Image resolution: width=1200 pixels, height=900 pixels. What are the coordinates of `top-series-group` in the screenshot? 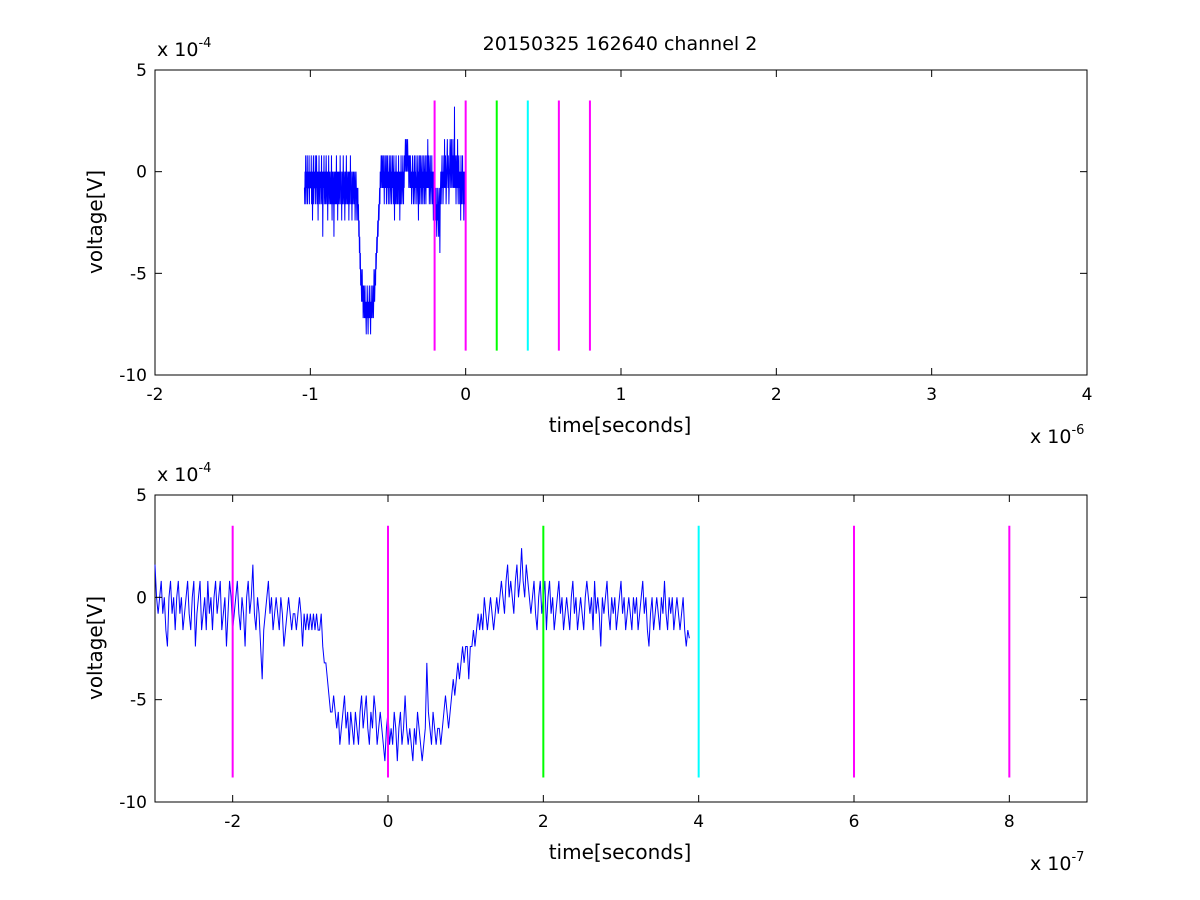 It's located at (385, 220).